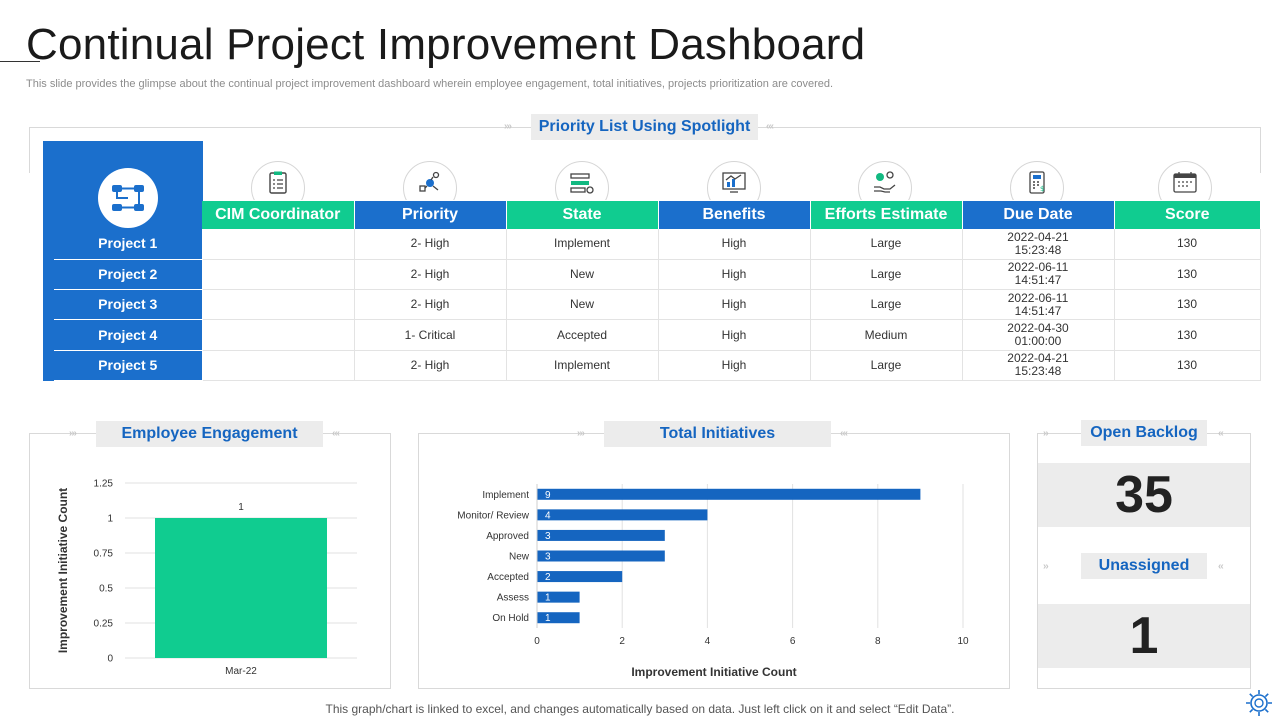  I want to click on y-tick-label: 0.75, so click(104, 554).